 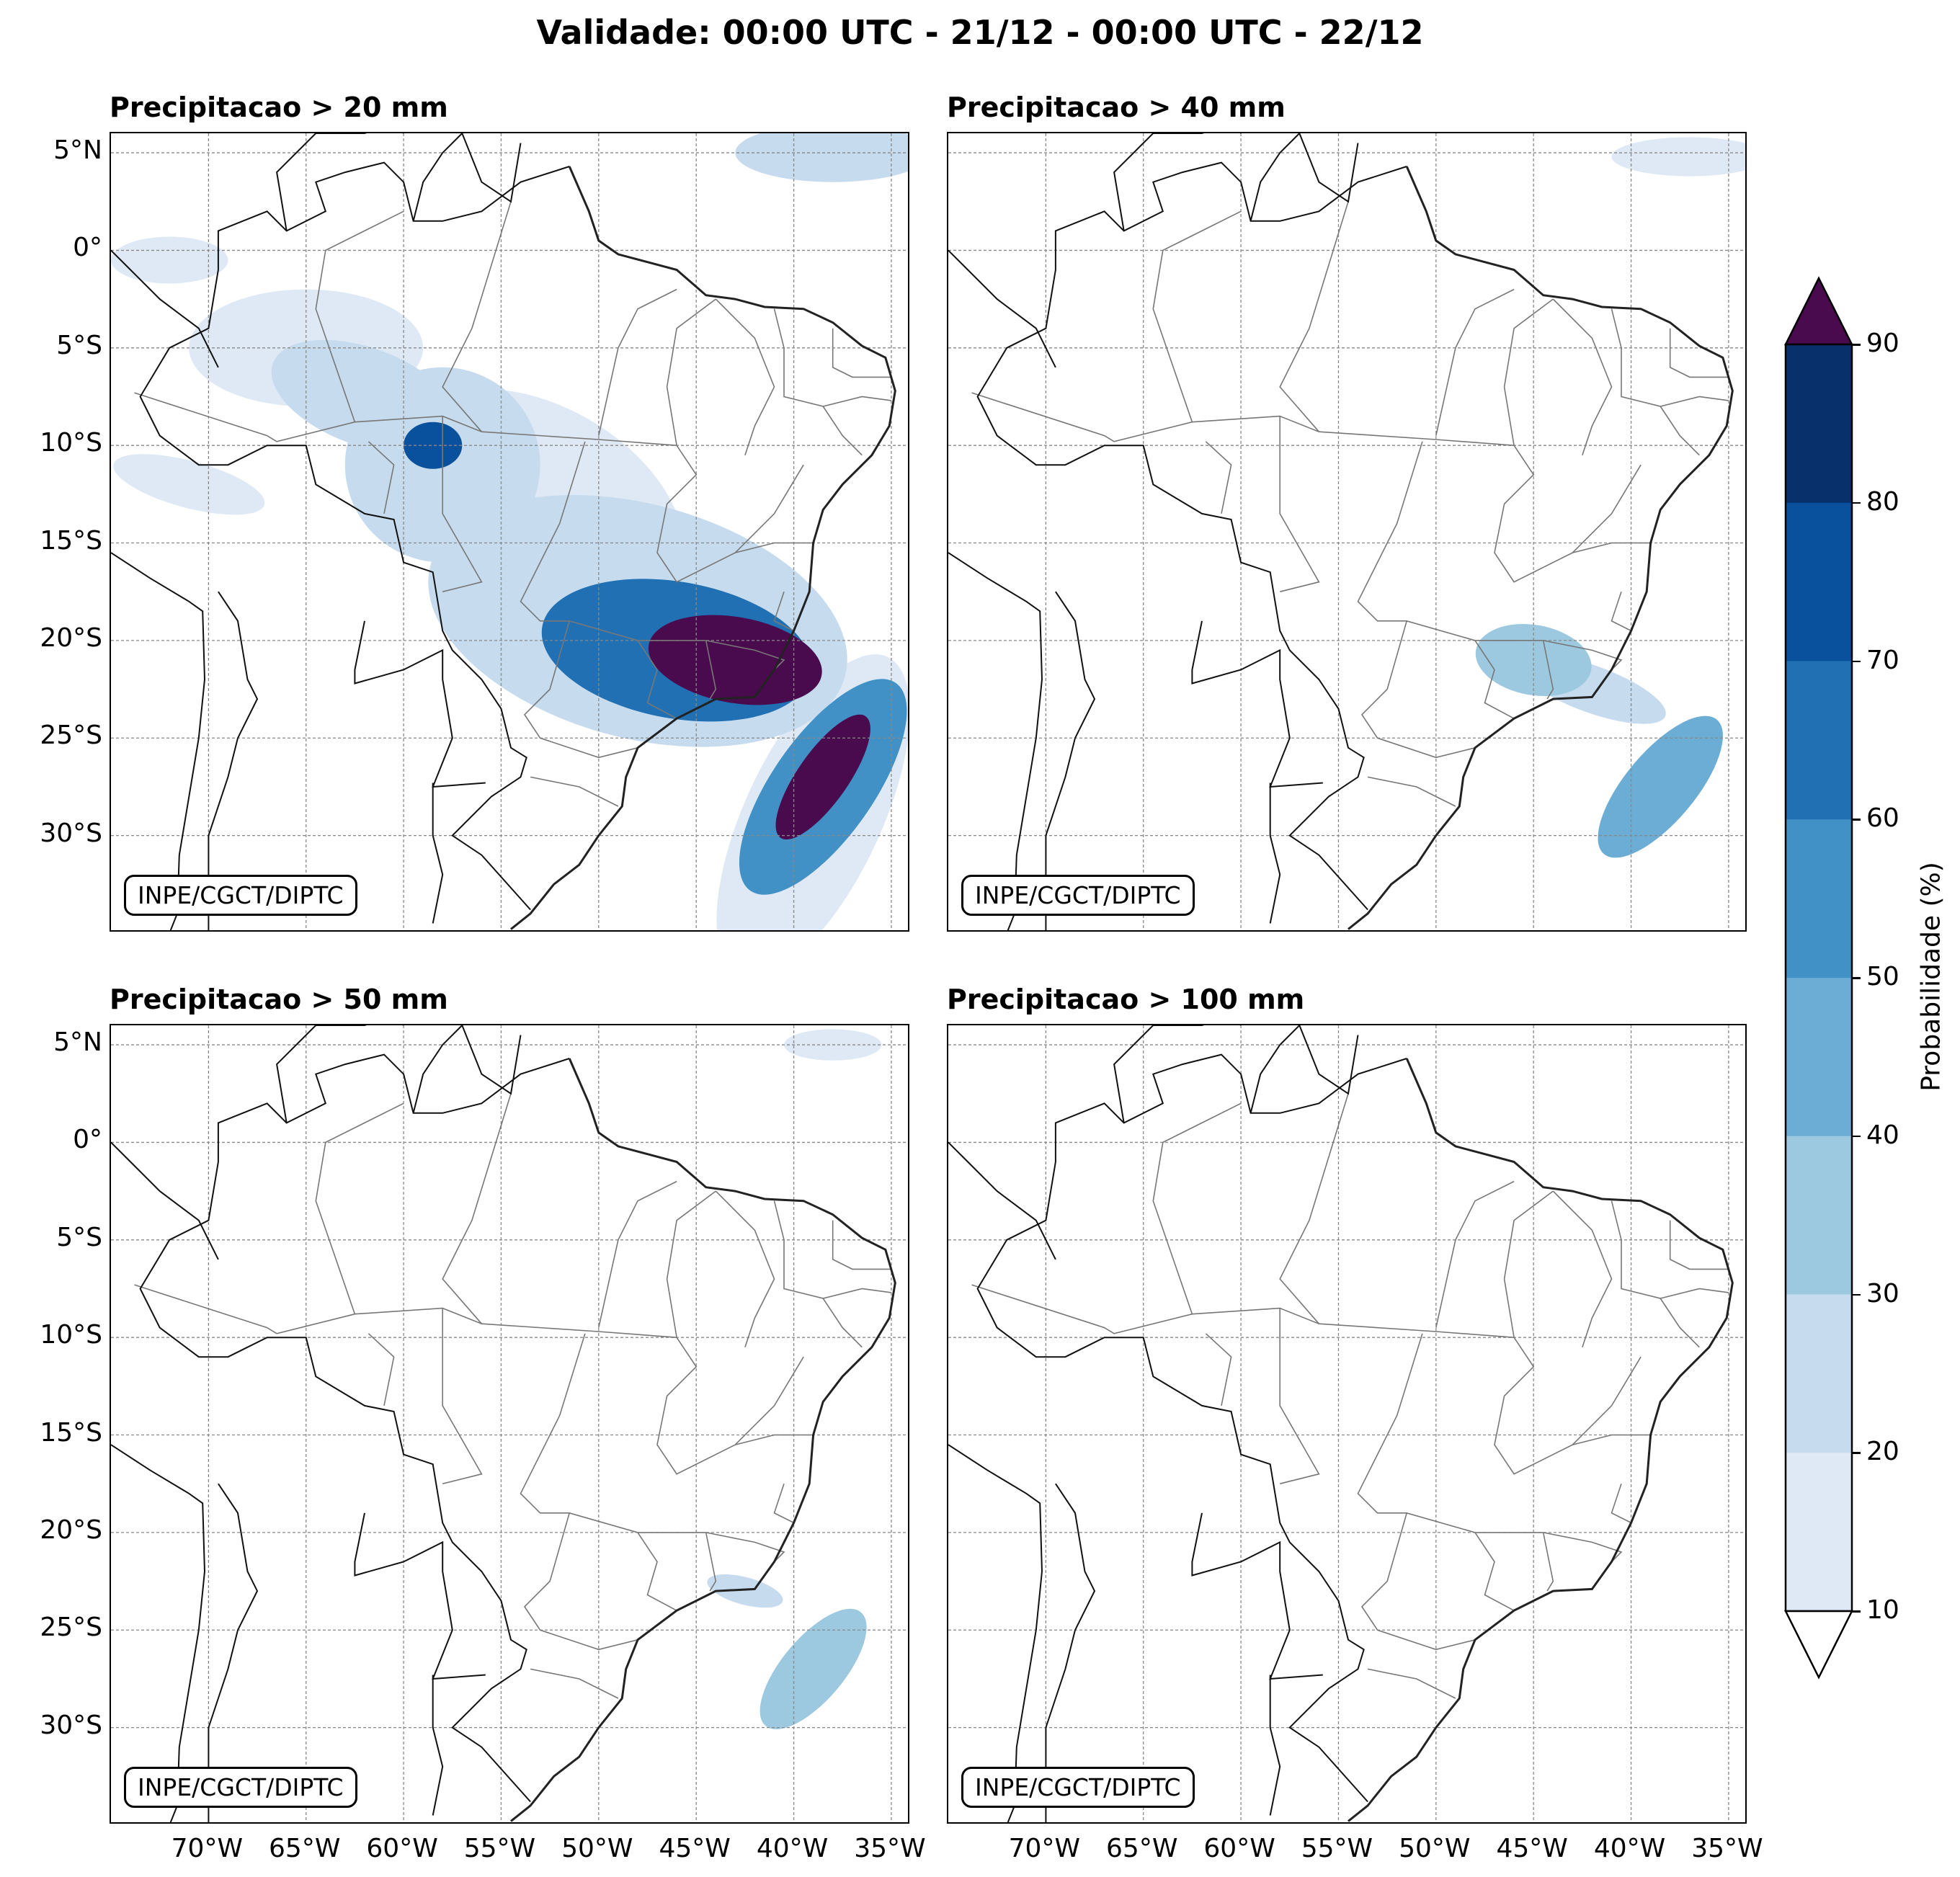 I want to click on lon-tick-label: 50°W, so click(x=1435, y=1849).